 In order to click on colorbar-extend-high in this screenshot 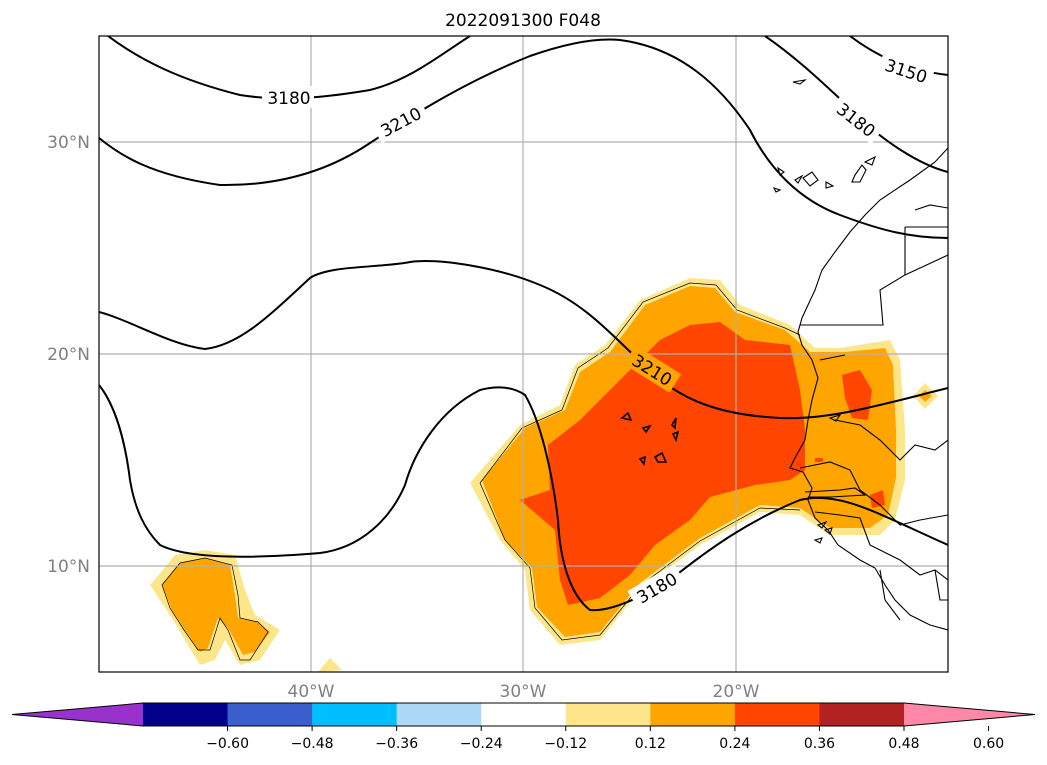, I will do `click(969, 714)`.